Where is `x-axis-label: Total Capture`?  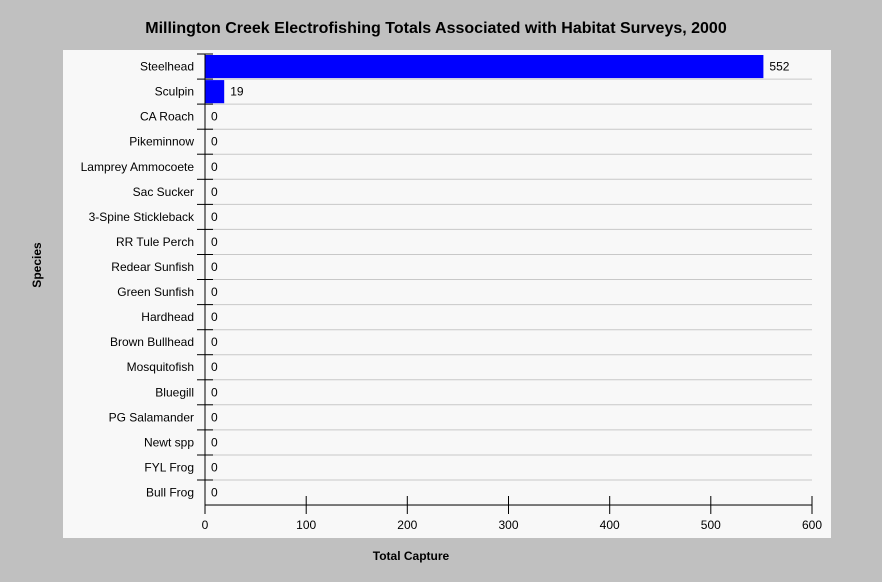
x-axis-label: Total Capture is located at coordinates (411, 556).